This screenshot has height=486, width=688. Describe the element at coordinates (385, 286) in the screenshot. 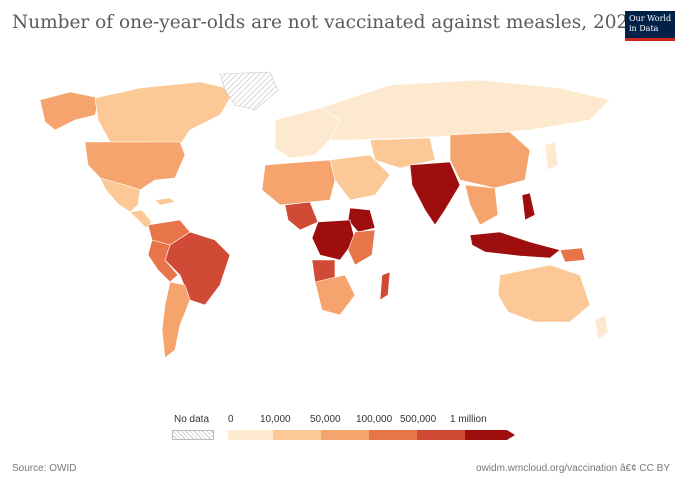

I see `region-madagascar` at that location.